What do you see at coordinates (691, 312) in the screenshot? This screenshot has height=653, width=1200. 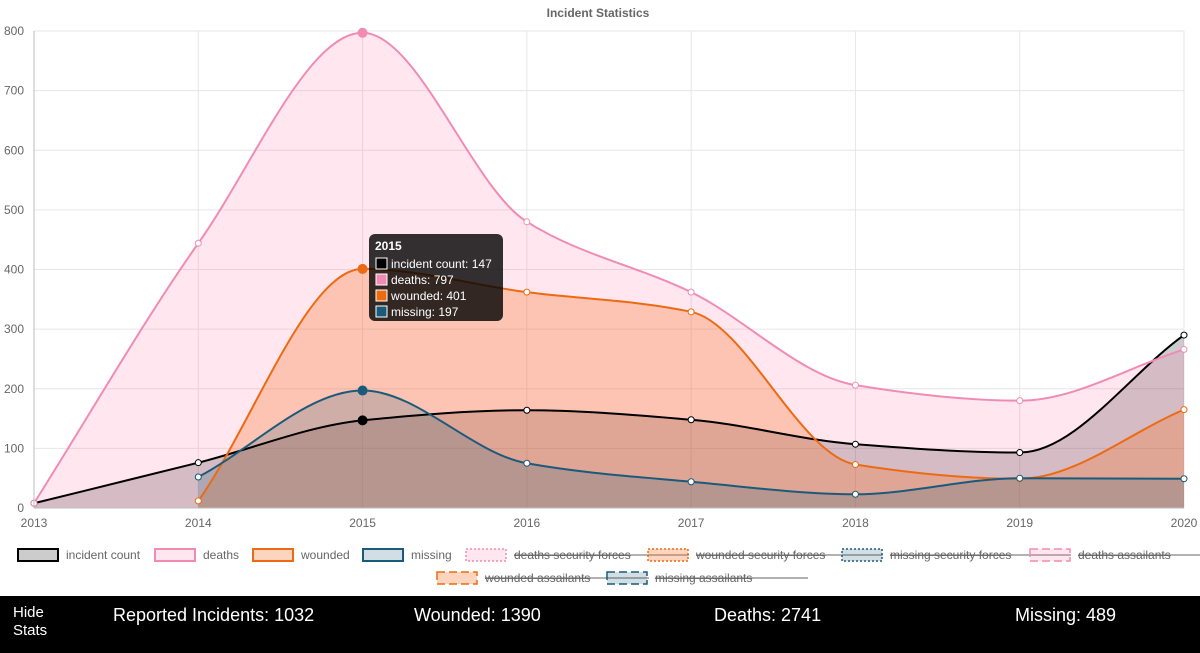 I see `data-point-wounded-2017` at bounding box center [691, 312].